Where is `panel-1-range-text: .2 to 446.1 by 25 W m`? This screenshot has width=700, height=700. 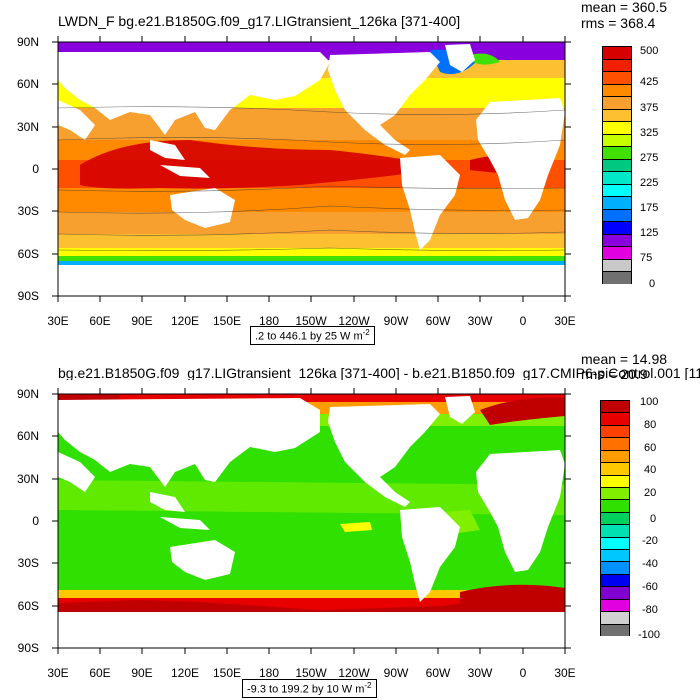 panel-1-range-text: .2 to 446.1 by 25 W m is located at coordinates (309, 336).